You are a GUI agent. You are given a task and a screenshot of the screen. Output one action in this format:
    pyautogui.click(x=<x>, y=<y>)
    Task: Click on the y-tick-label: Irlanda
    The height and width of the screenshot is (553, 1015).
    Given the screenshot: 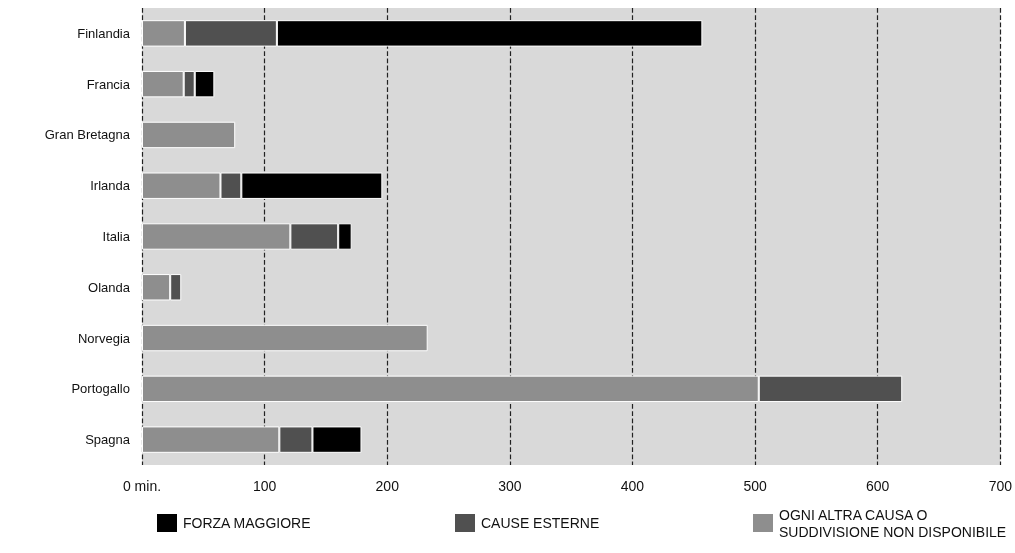 What is the action you would take?
    pyautogui.click(x=110, y=186)
    